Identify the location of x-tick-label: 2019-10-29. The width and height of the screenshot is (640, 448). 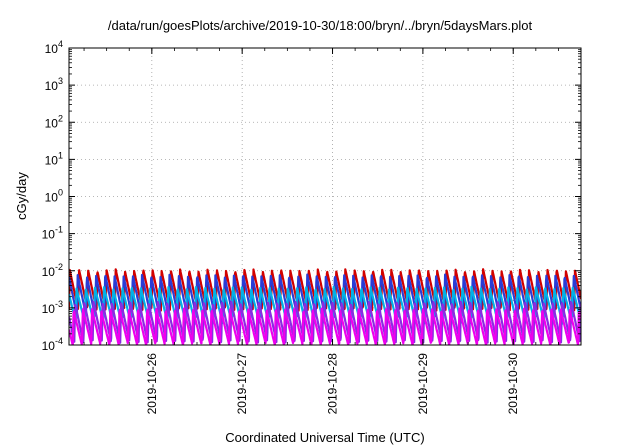
(423, 384).